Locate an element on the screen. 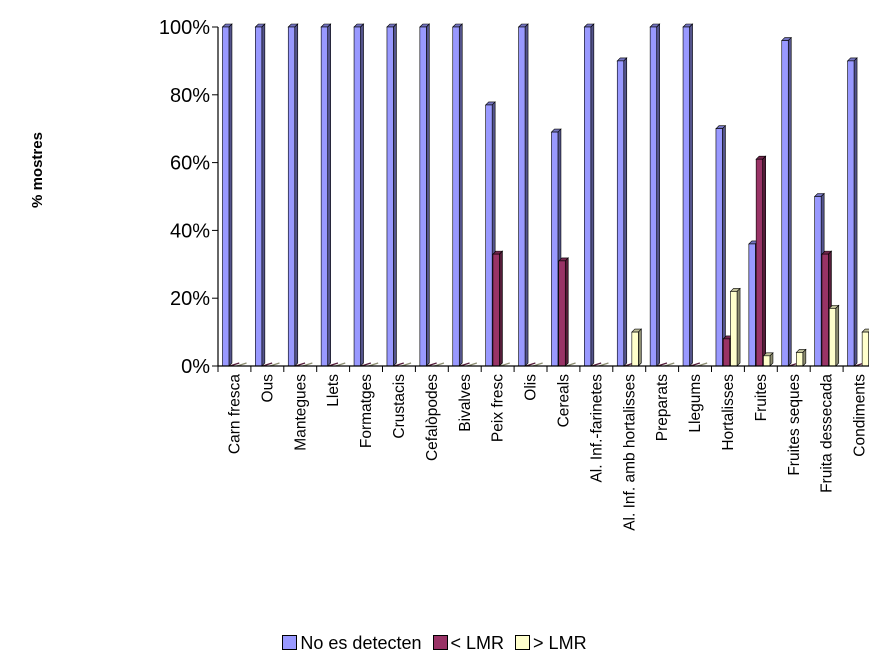 The width and height of the screenshot is (869, 661). x-category-label: Al. Inf.-farinetes is located at coordinates (596, 428).